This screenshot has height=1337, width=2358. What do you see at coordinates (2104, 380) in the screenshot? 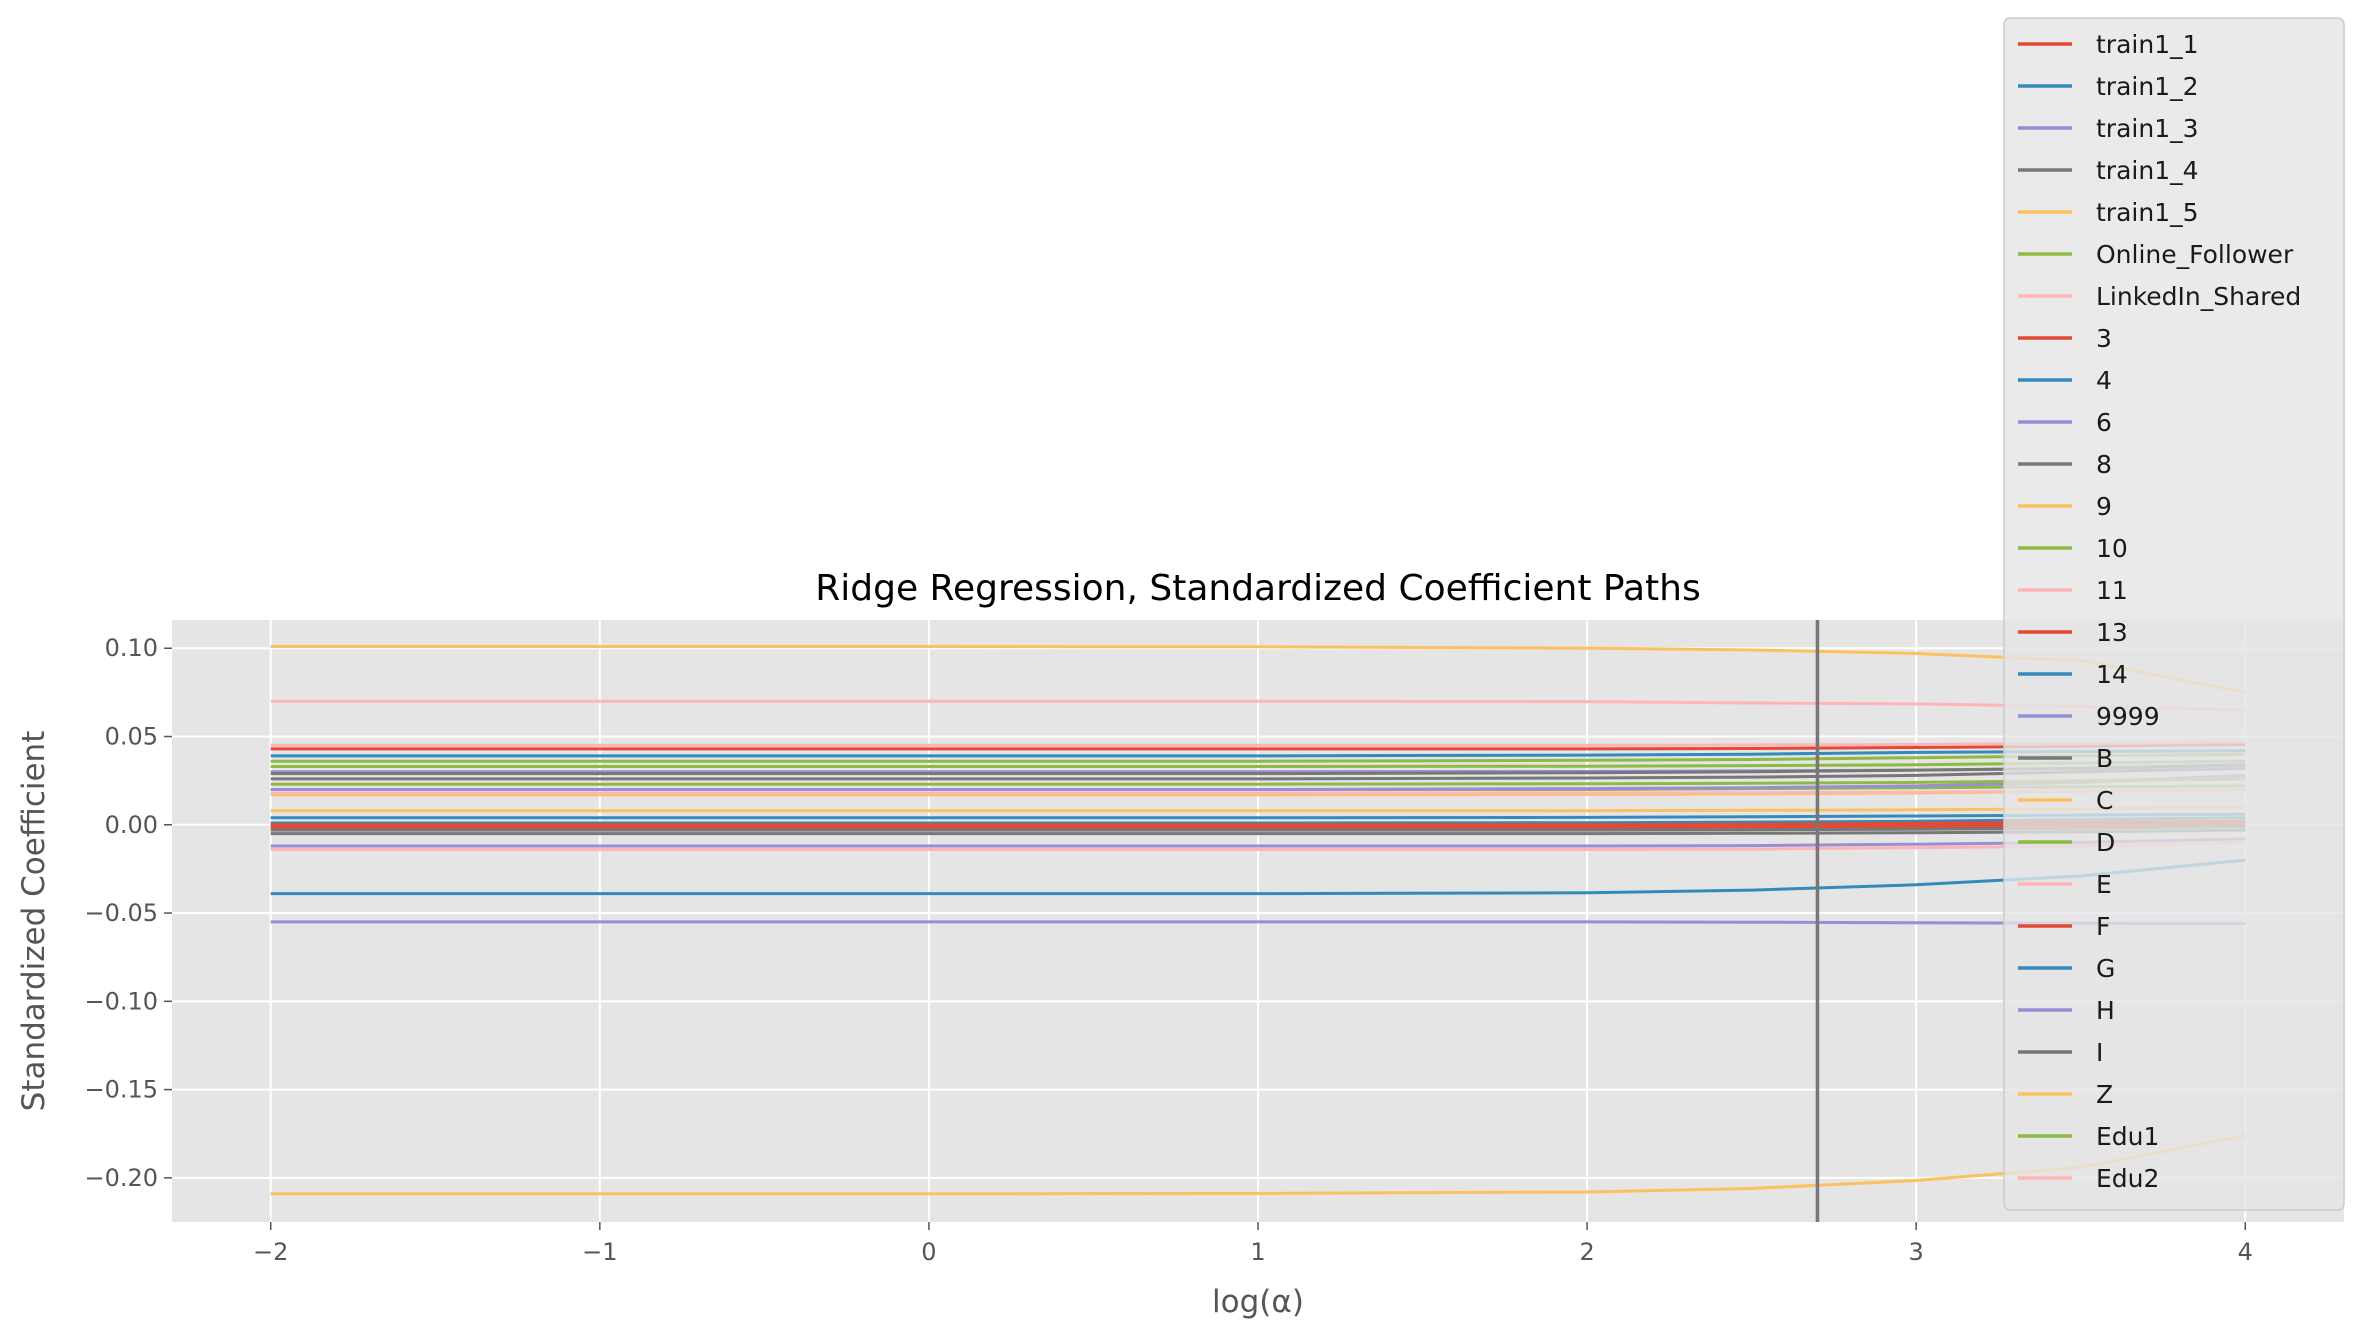
I see `legend-label: 4` at bounding box center [2104, 380].